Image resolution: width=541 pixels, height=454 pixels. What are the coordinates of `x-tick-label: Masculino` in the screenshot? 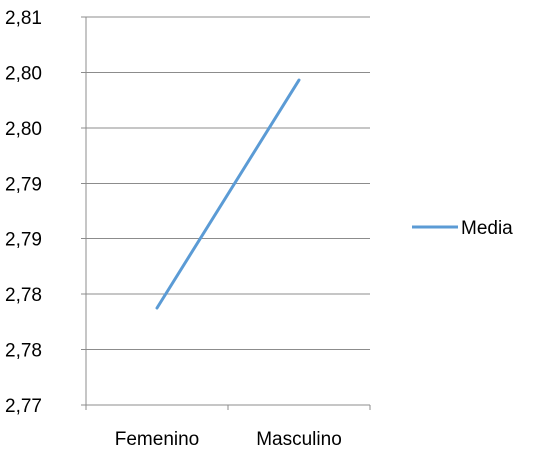 It's located at (299, 439).